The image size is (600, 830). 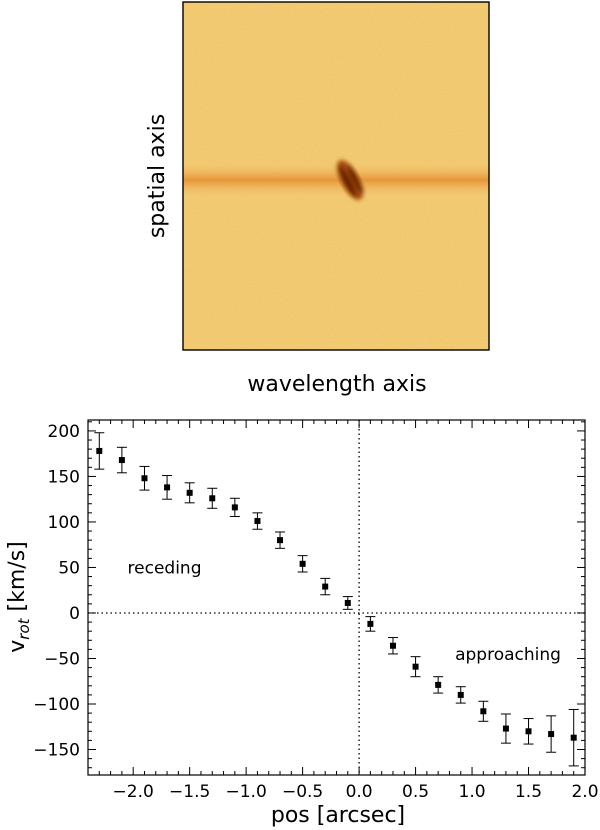 I want to click on annotation-label: receding, so click(x=165, y=568).